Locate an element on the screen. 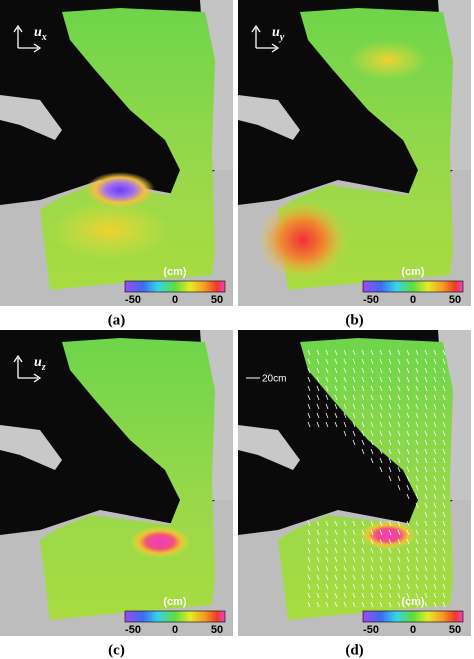 The height and width of the screenshot is (659, 474). colorbar-tick-label: 0 is located at coordinates (175, 630).